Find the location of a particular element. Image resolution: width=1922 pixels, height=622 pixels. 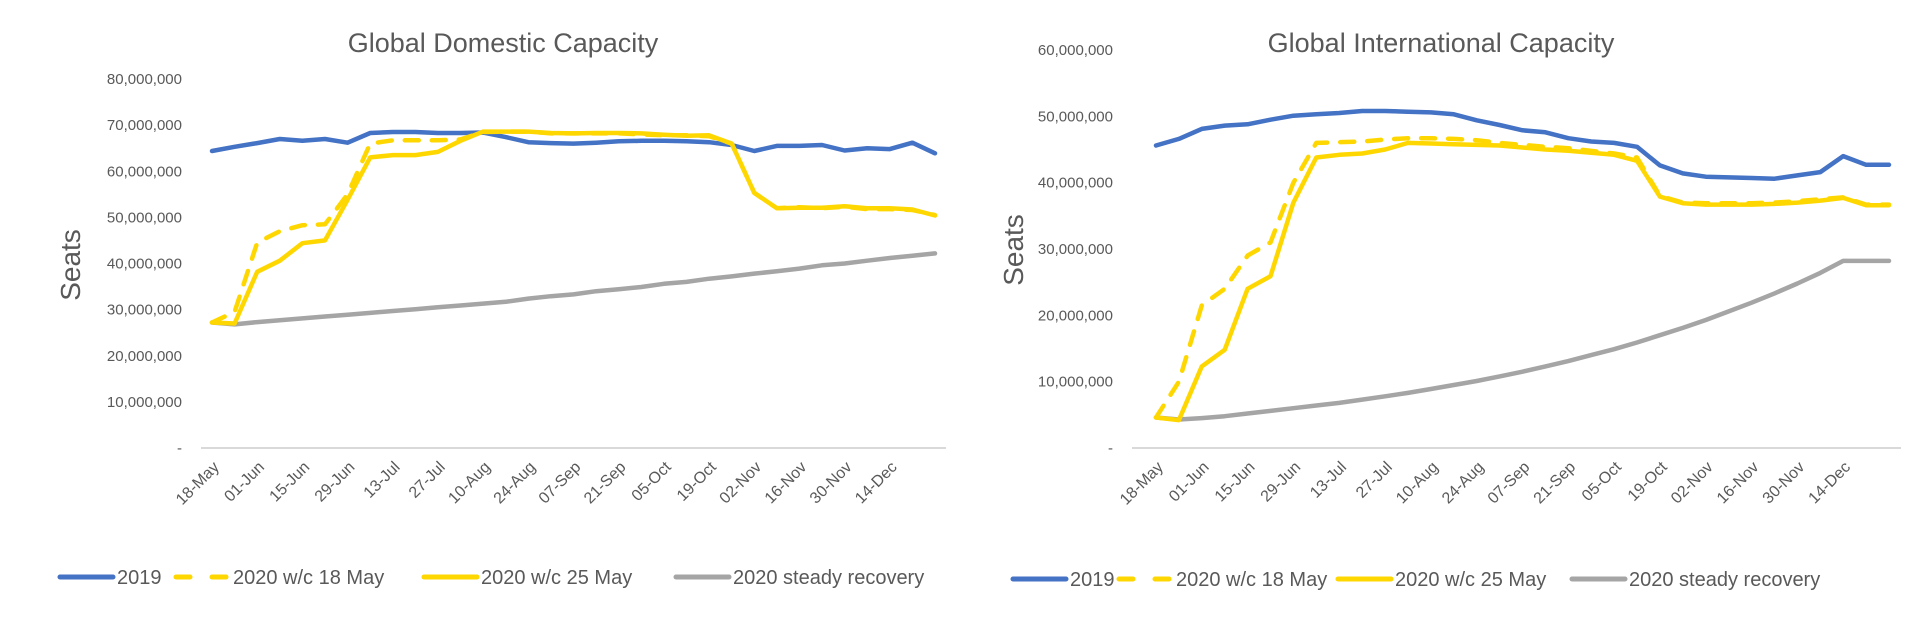

y-tick-label: 40,000,000 is located at coordinates (144, 264).